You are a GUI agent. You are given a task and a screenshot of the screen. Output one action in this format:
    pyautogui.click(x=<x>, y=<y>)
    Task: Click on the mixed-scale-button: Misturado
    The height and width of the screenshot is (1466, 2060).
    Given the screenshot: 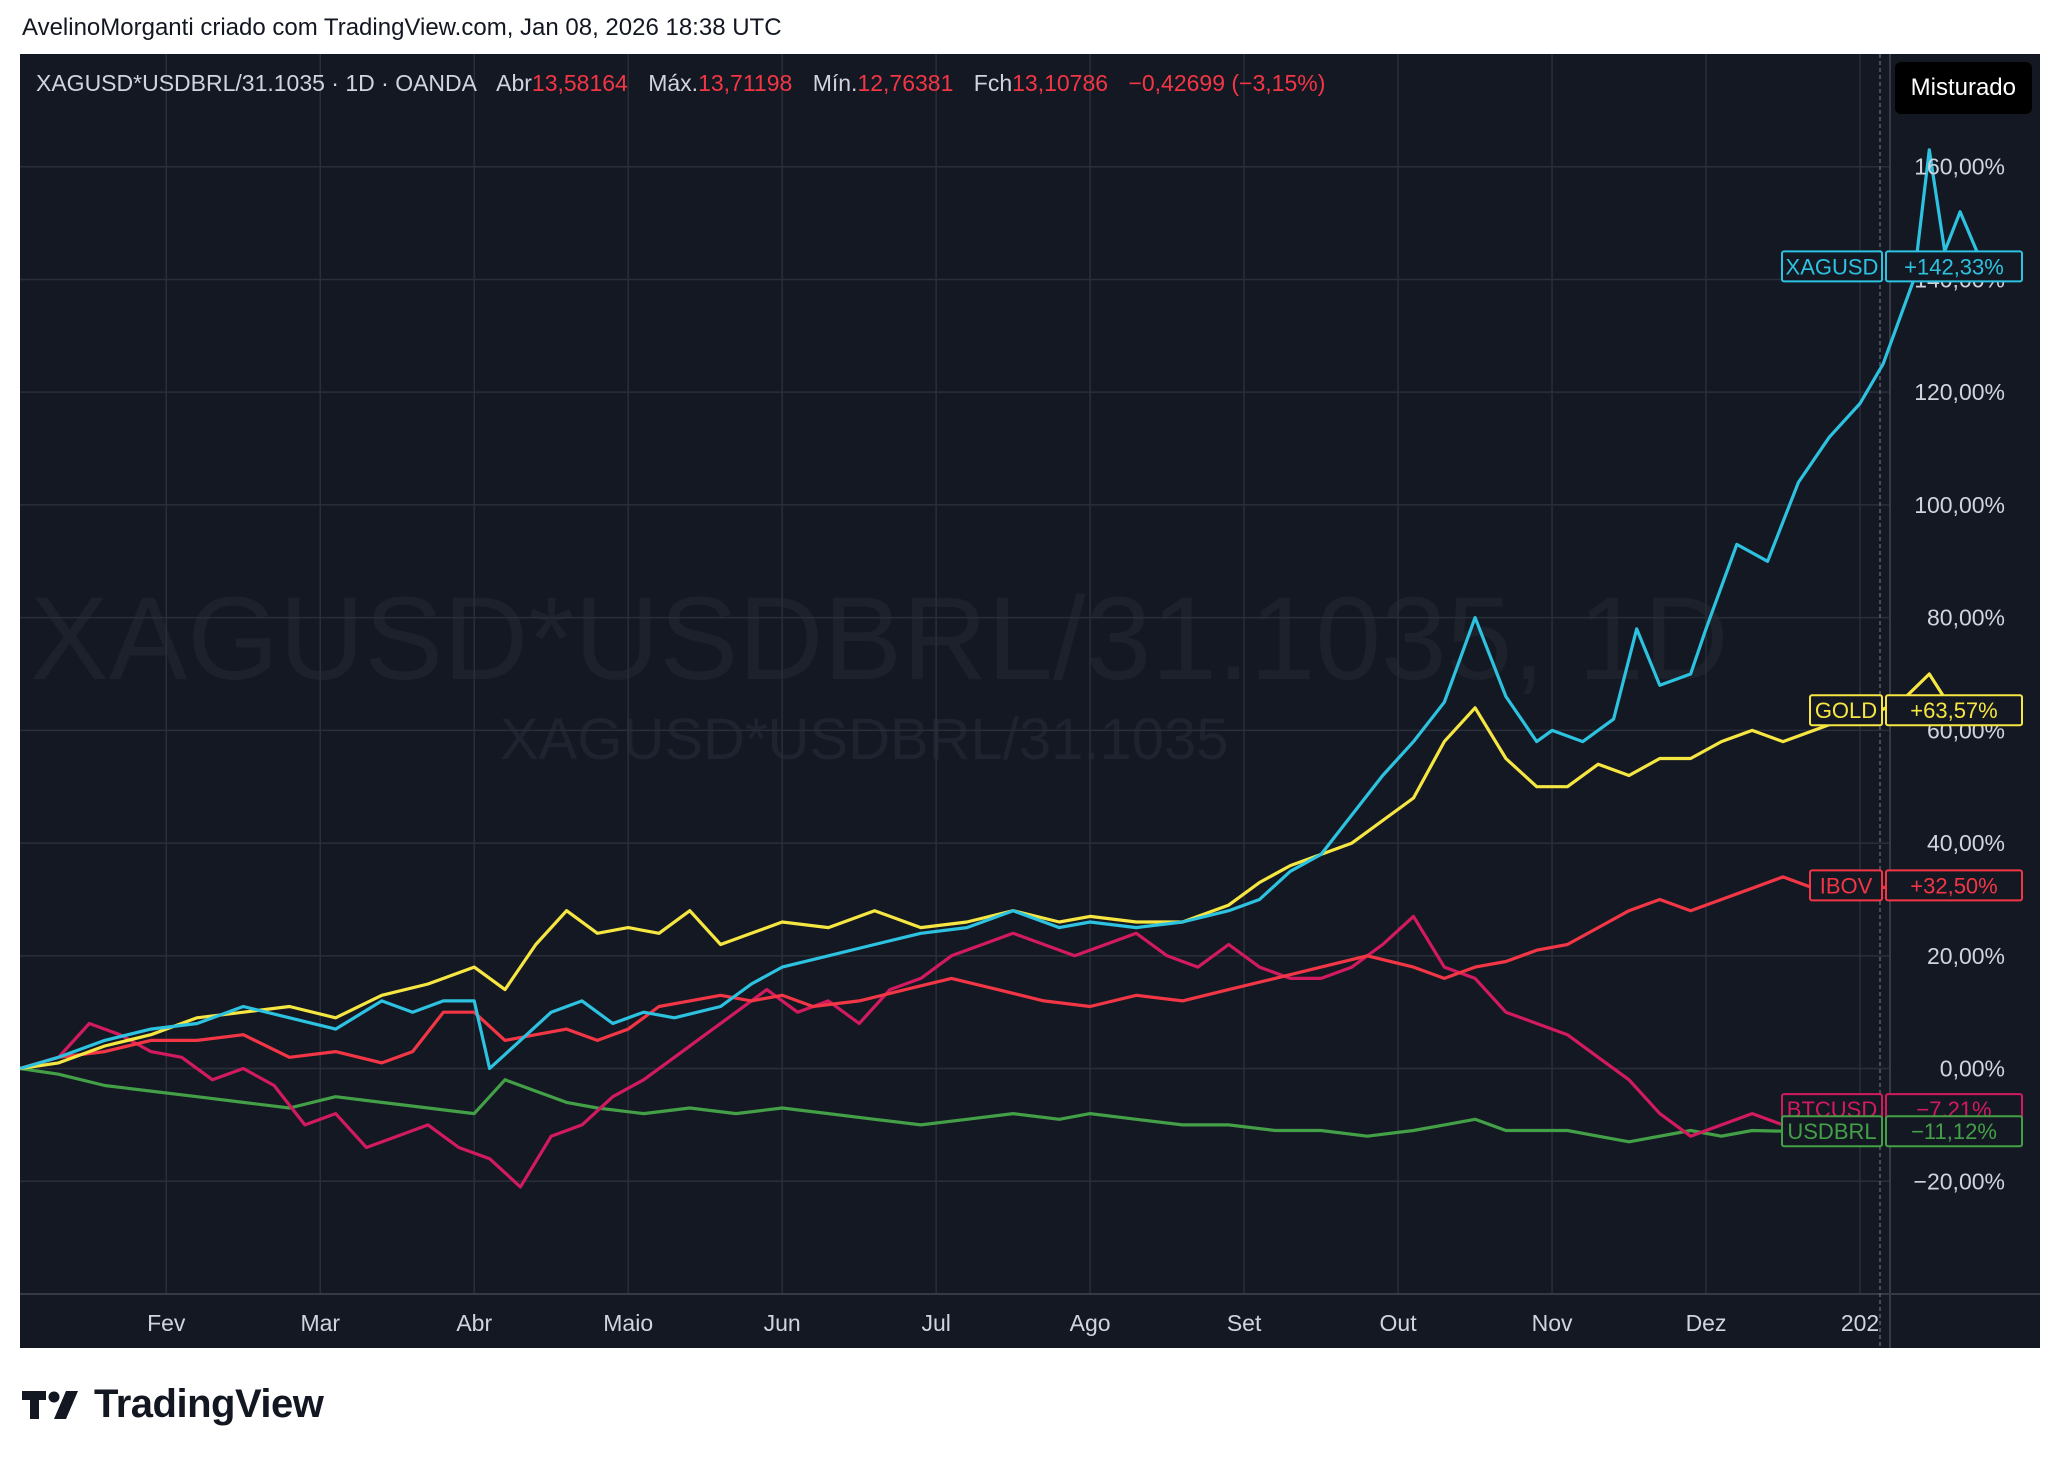 What is the action you would take?
    pyautogui.click(x=1963, y=88)
    